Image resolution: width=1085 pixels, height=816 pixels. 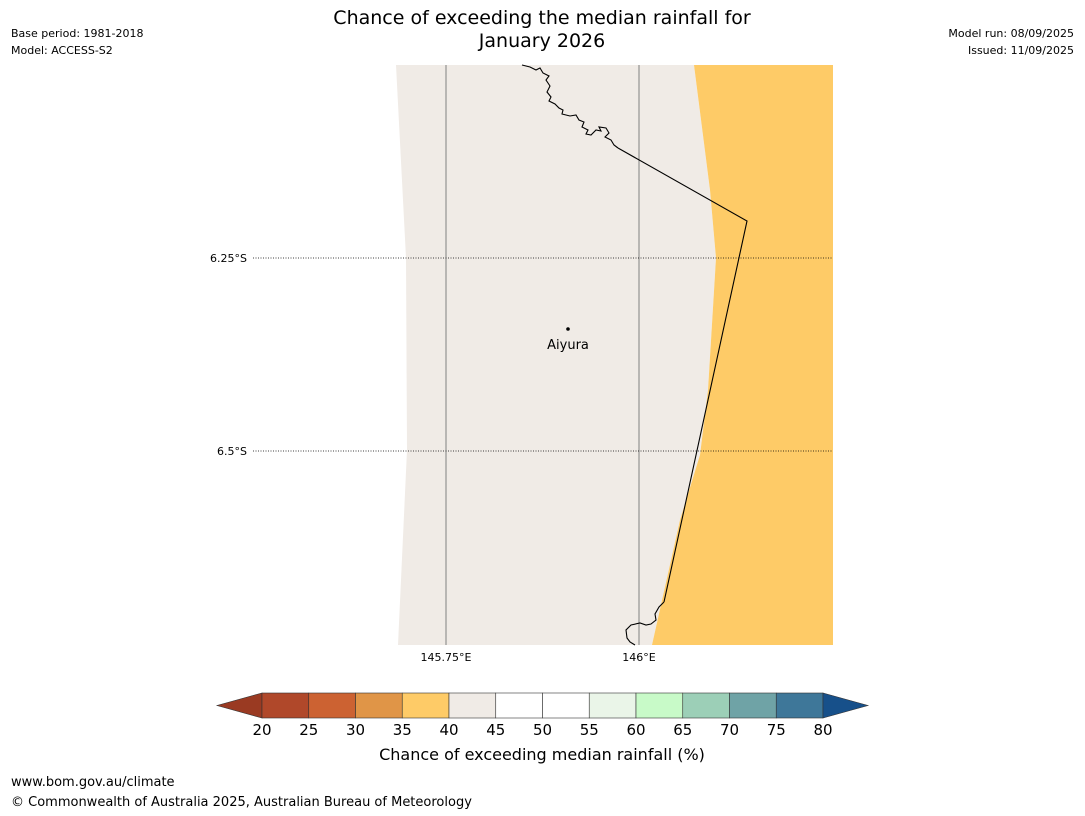 What do you see at coordinates (77, 33) in the screenshot?
I see `base-period-text: Base period: 1981-2018` at bounding box center [77, 33].